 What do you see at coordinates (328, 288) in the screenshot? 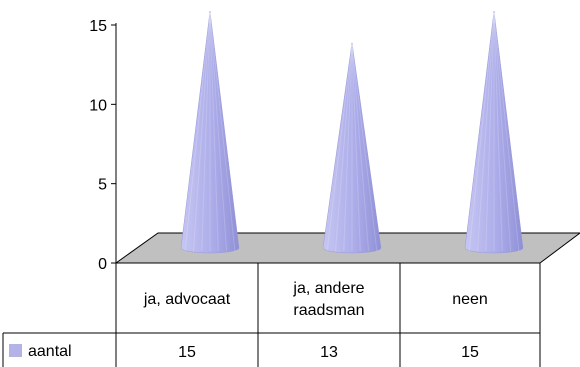
I see `category-label: ja, andere` at bounding box center [328, 288].